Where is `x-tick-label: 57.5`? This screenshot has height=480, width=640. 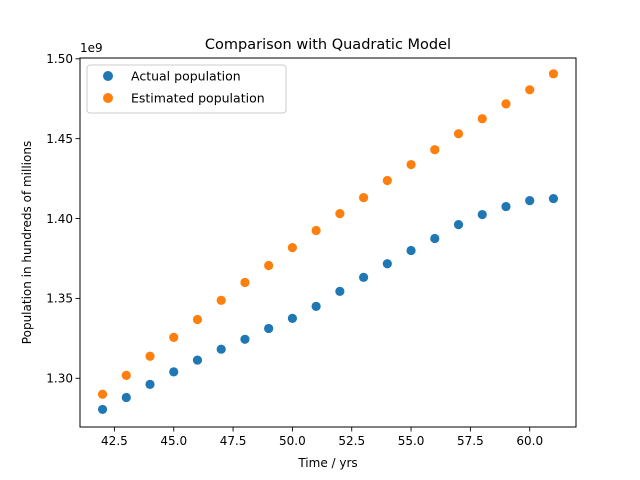
x-tick-label: 57.5 is located at coordinates (470, 441).